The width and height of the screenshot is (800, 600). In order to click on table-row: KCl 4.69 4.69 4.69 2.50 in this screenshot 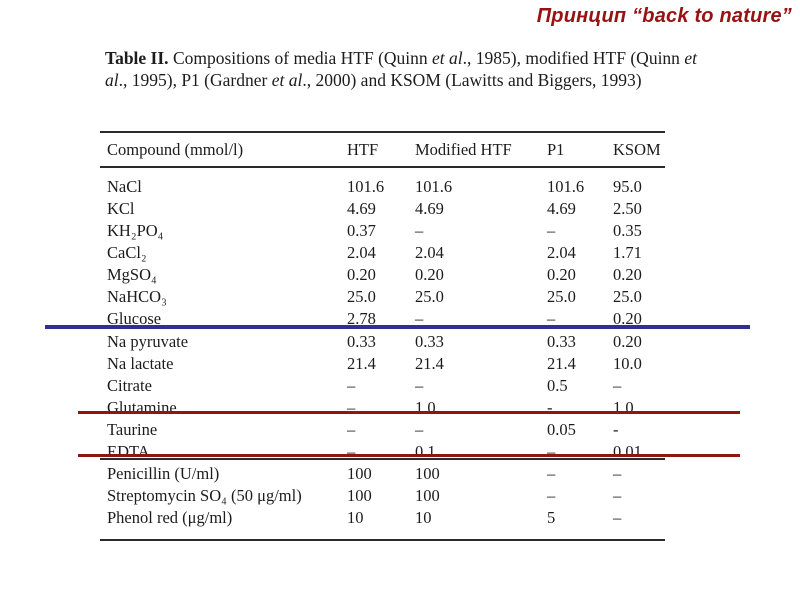, I will do `click(382, 208)`.